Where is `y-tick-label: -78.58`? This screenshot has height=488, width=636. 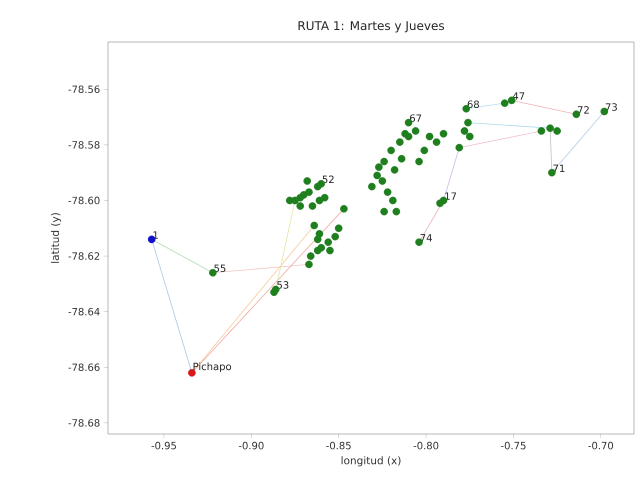 y-tick-label: -78.58 is located at coordinates (84, 145).